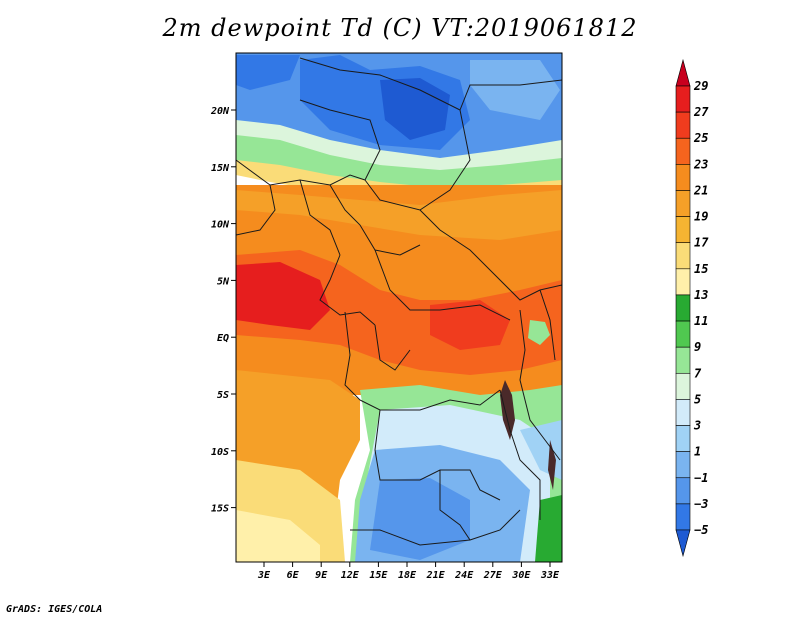  Describe the element at coordinates (407, 575) in the screenshot. I see `lon-label: 18E` at that location.